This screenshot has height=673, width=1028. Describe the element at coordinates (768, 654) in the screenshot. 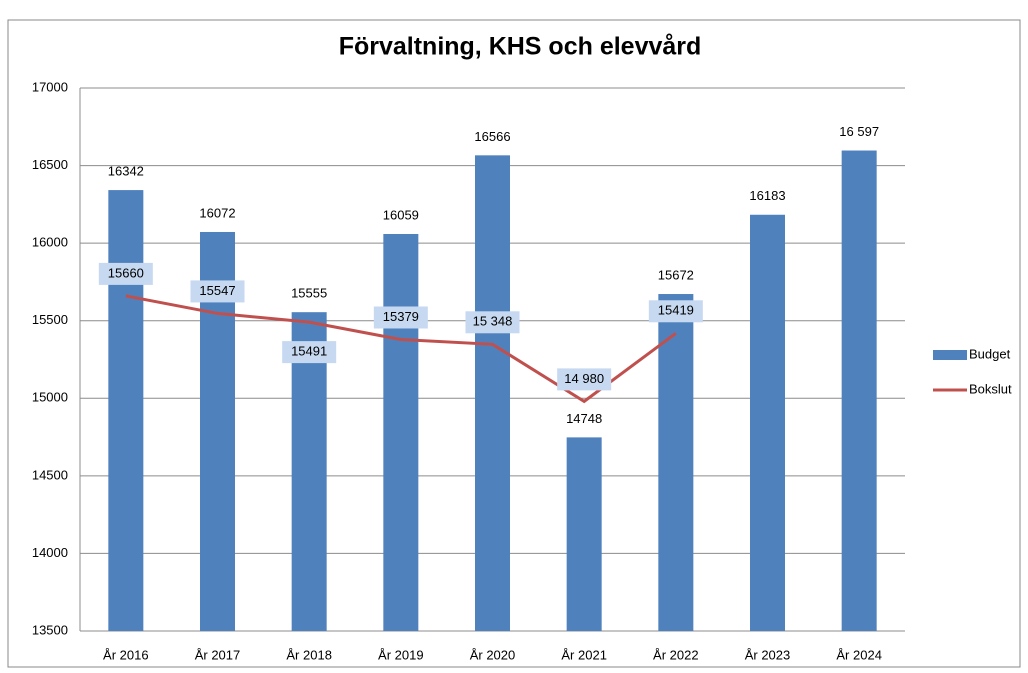

I see `x-tick-label: År 2023` at that location.